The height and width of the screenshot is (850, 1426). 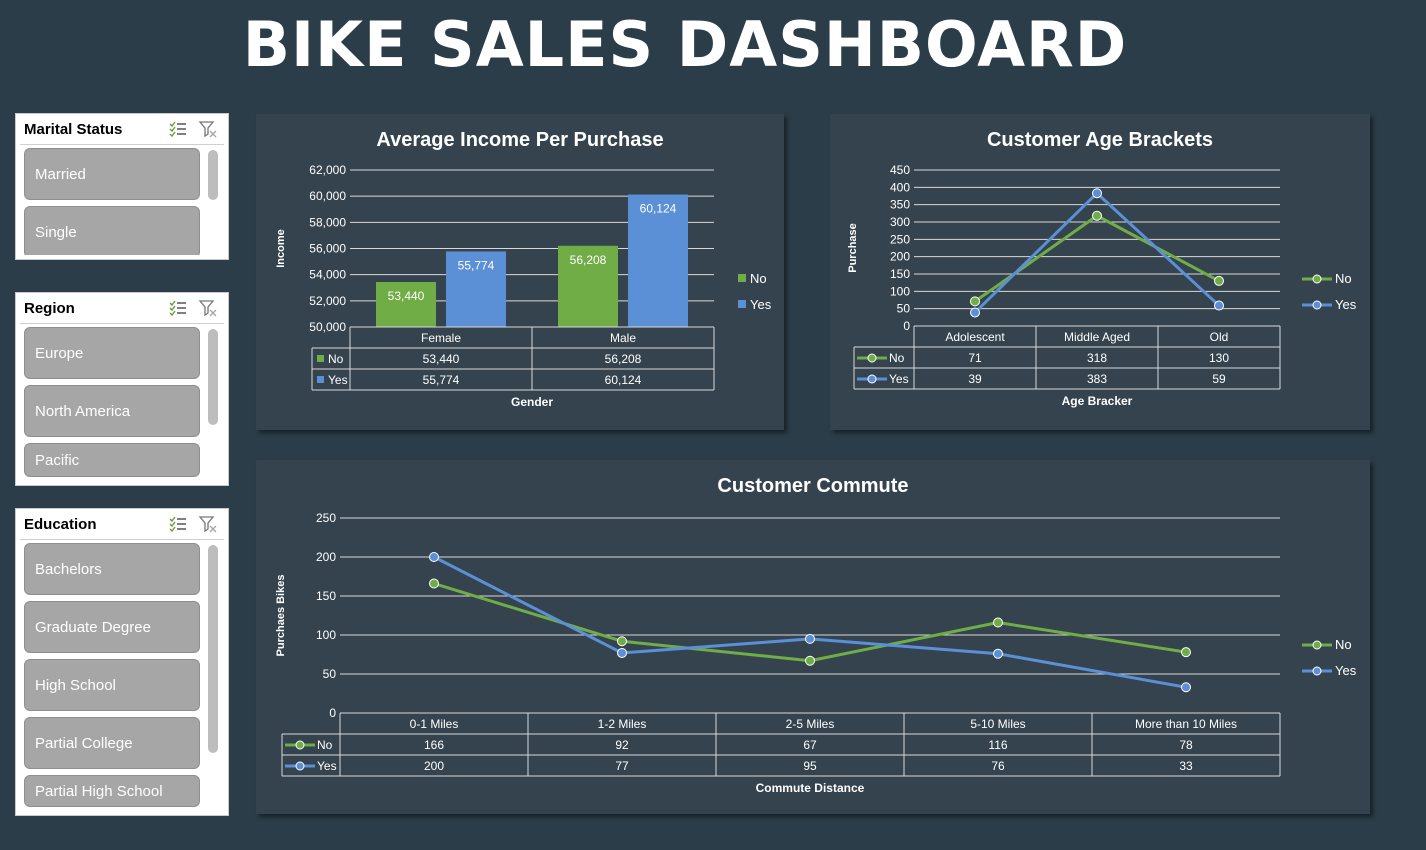 I want to click on slicer-item-graduate-degree: Graduate Degree, so click(x=112, y=627).